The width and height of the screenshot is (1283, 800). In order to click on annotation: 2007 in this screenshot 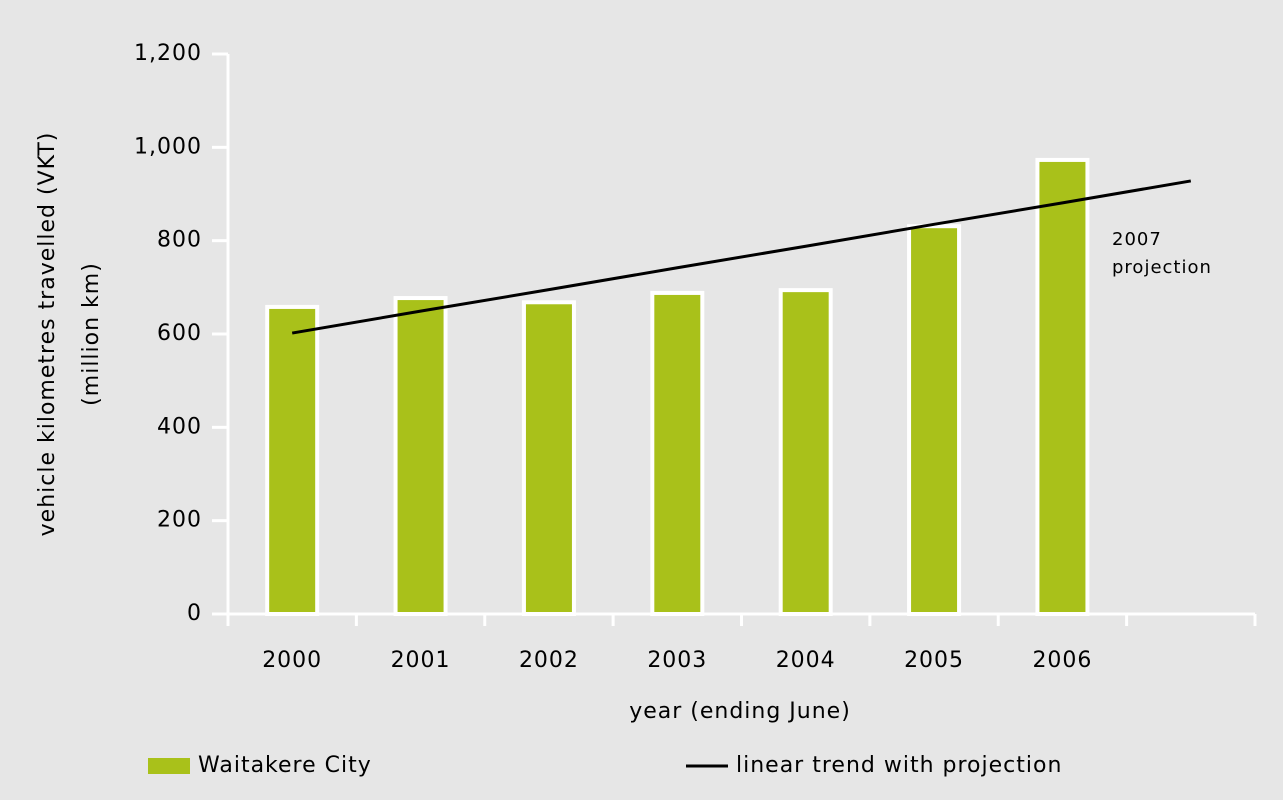, I will do `click(1137, 239)`.